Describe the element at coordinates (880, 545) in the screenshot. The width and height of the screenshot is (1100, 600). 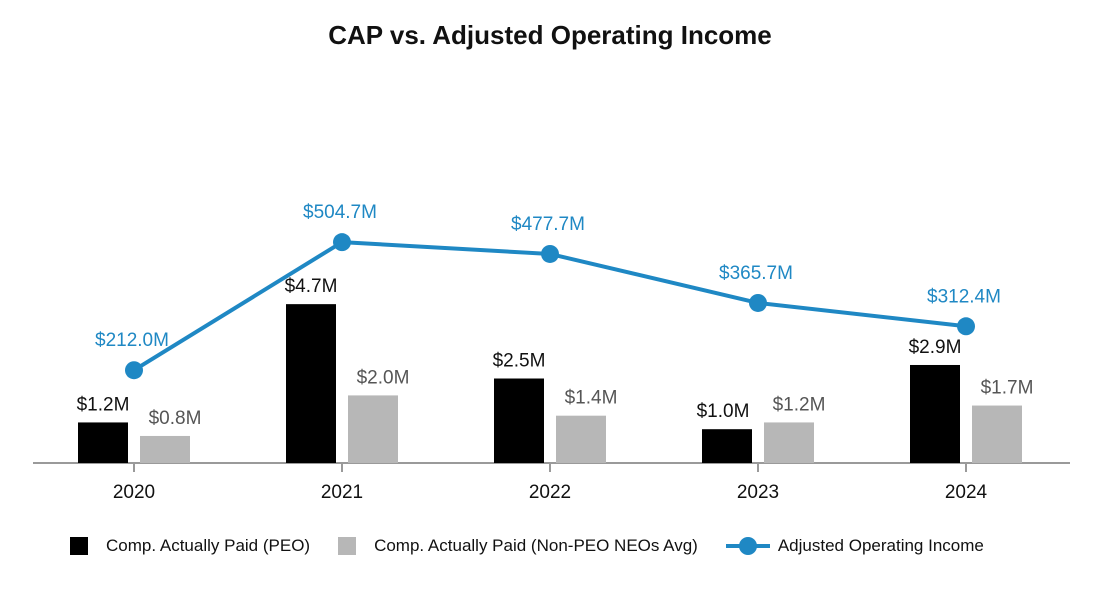
I see `legend-label-operating-income: Adjusted Operating Income` at that location.